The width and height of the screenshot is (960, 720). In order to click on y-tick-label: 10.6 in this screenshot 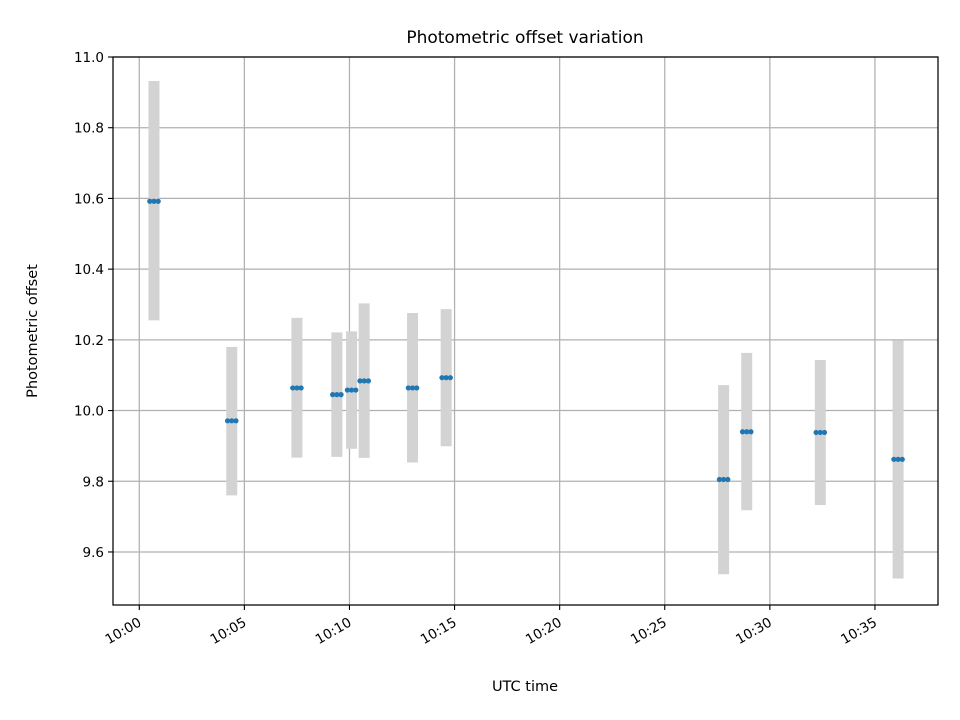, I will do `click(89, 199)`.